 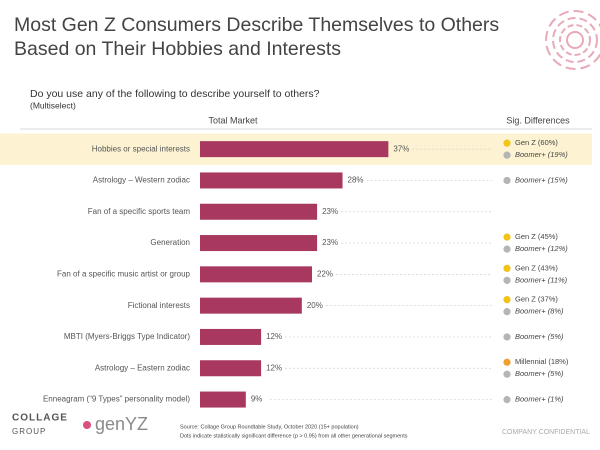 I want to click on category-label: Fan of a specific sports team, so click(x=139, y=211).